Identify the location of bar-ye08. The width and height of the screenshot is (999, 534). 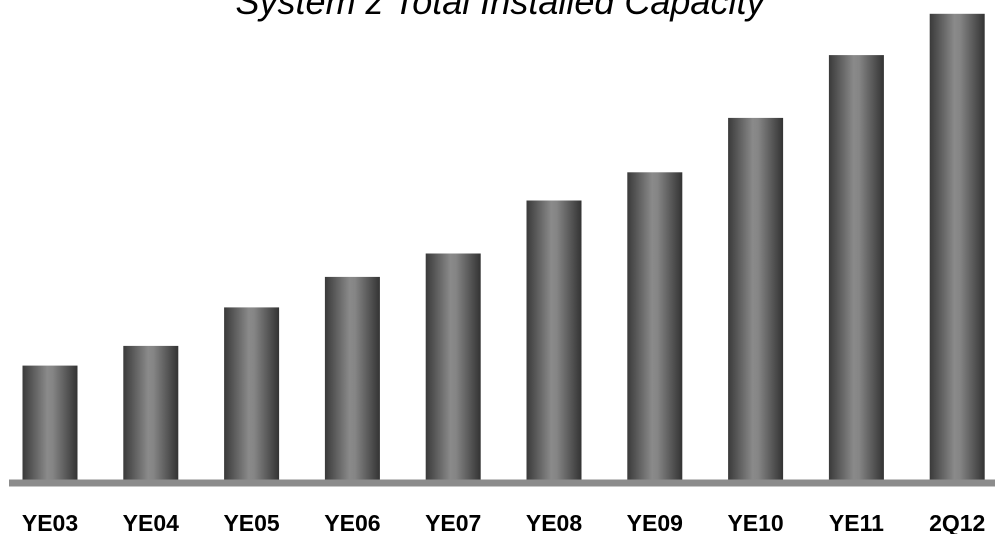
(554, 340).